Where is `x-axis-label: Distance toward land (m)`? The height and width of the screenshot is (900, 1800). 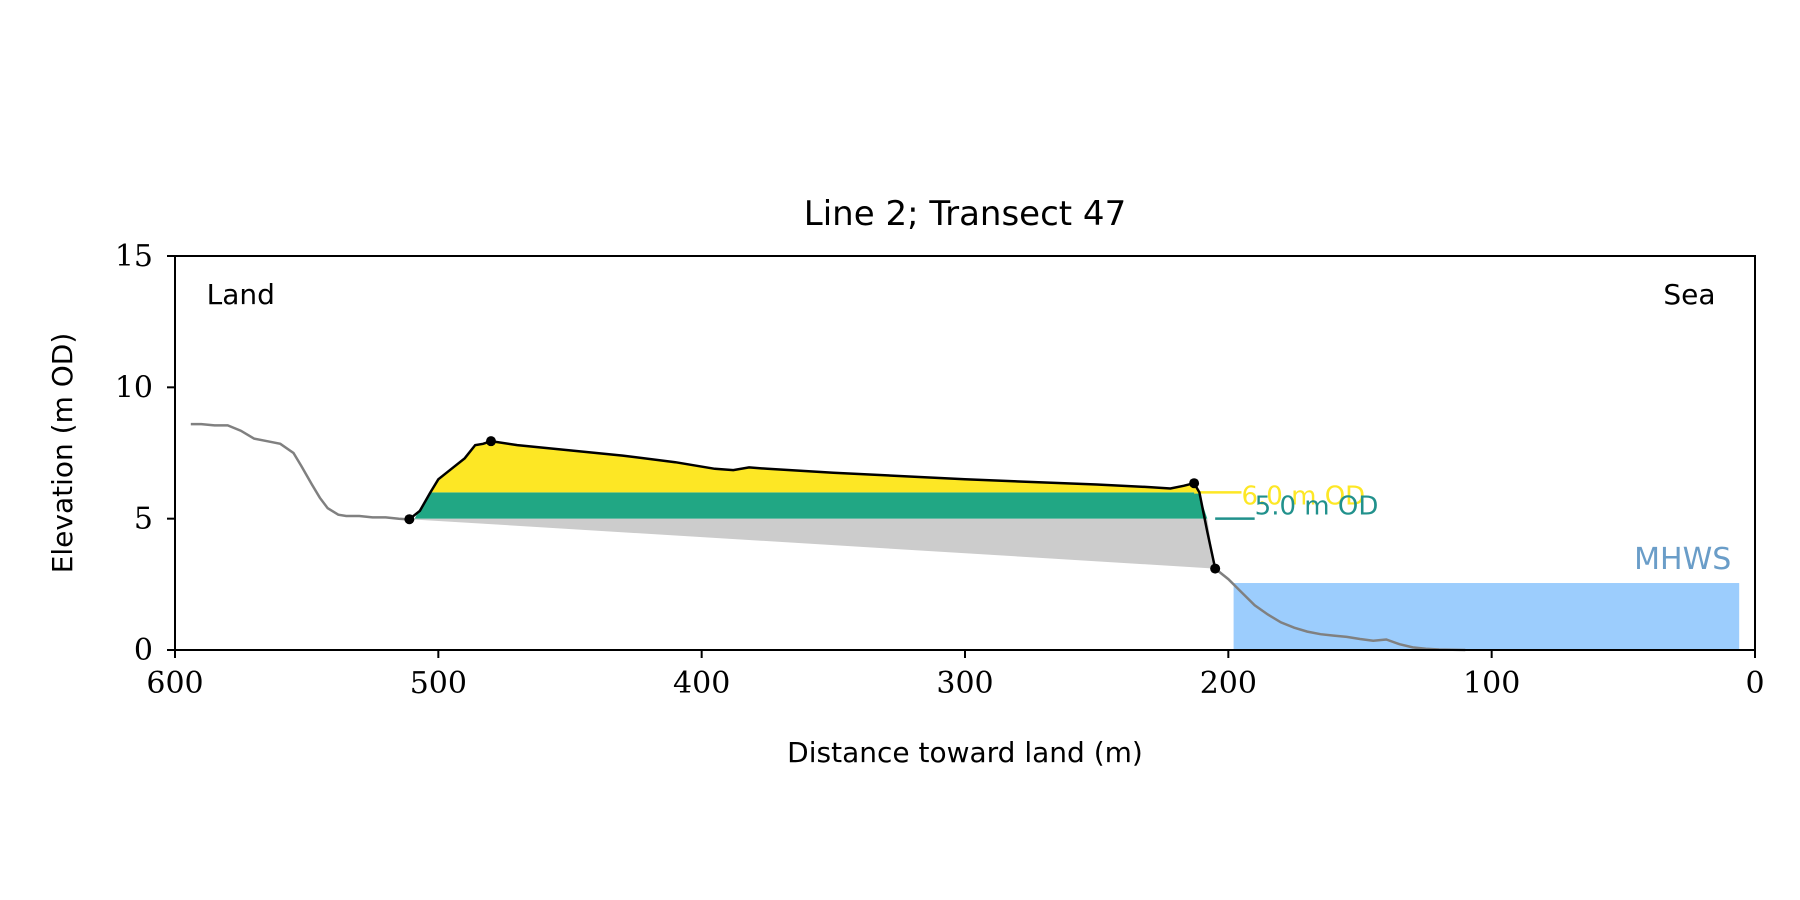 x-axis-label: Distance toward land (m) is located at coordinates (965, 752).